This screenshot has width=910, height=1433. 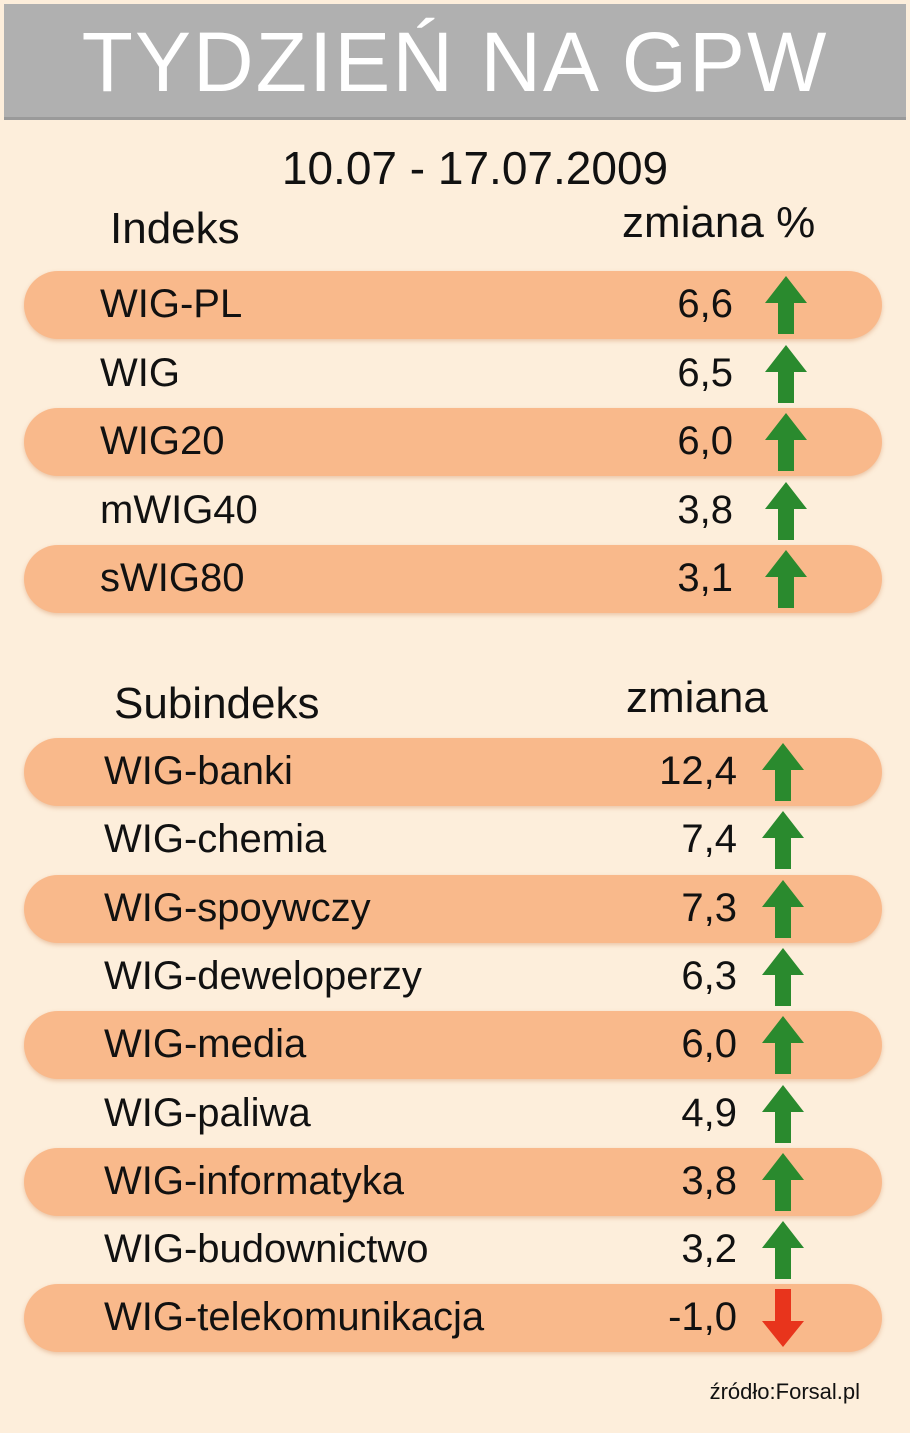 I want to click on subindices-value-heading: zmiana, so click(x=697, y=697).